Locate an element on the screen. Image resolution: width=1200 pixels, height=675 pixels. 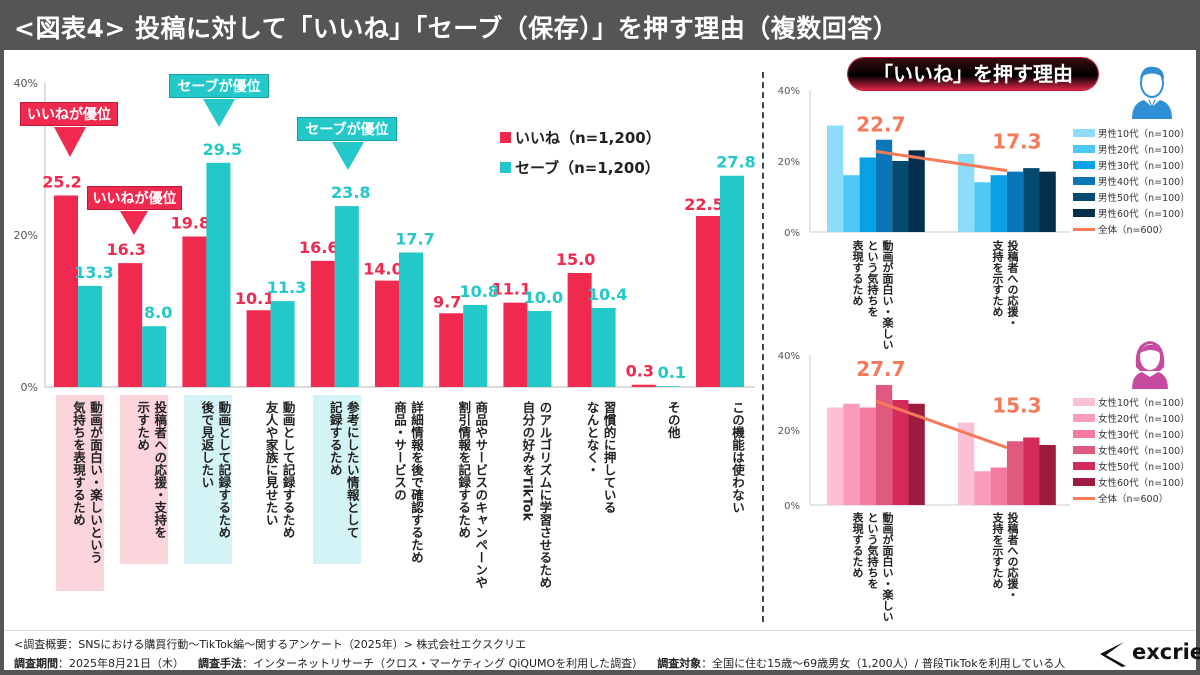
legend-item: 女性20代（n=100） is located at coordinates (1131, 418).